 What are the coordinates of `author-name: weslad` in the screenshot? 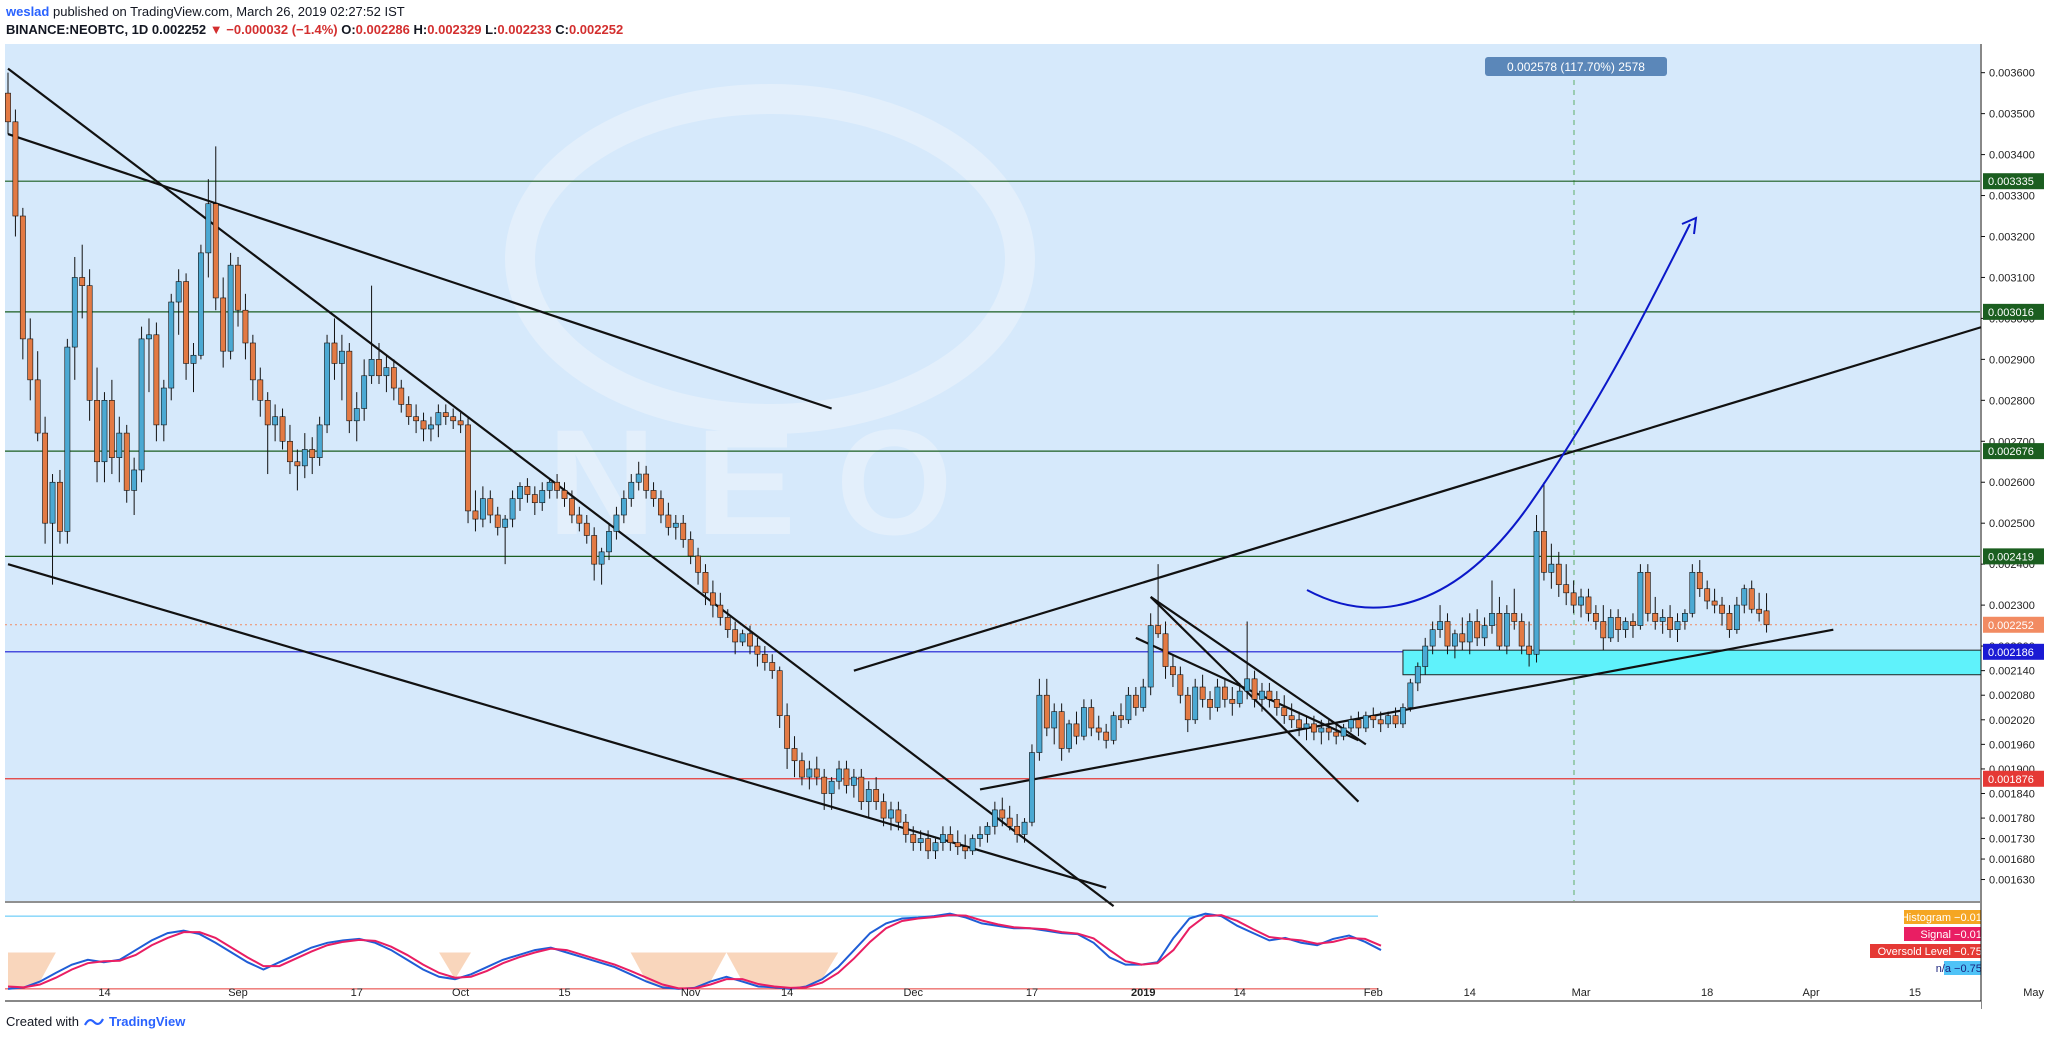 It's located at (28, 11).